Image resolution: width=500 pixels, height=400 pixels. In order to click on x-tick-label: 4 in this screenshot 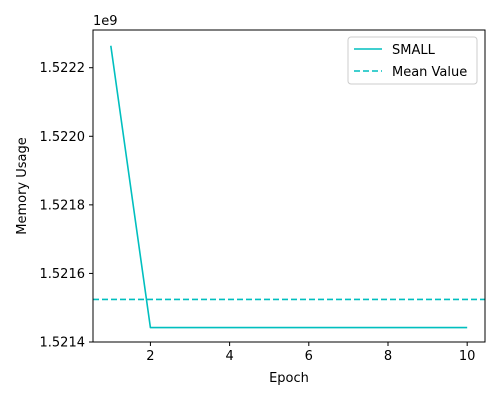, I will do `click(229, 356)`.